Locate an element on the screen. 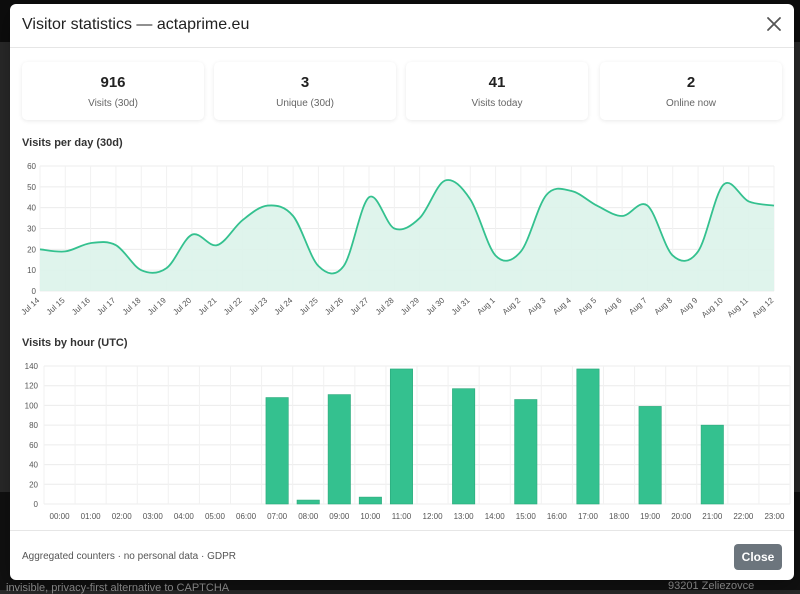 The width and height of the screenshot is (800, 594). x-tick-label: 11:00 is located at coordinates (402, 516).